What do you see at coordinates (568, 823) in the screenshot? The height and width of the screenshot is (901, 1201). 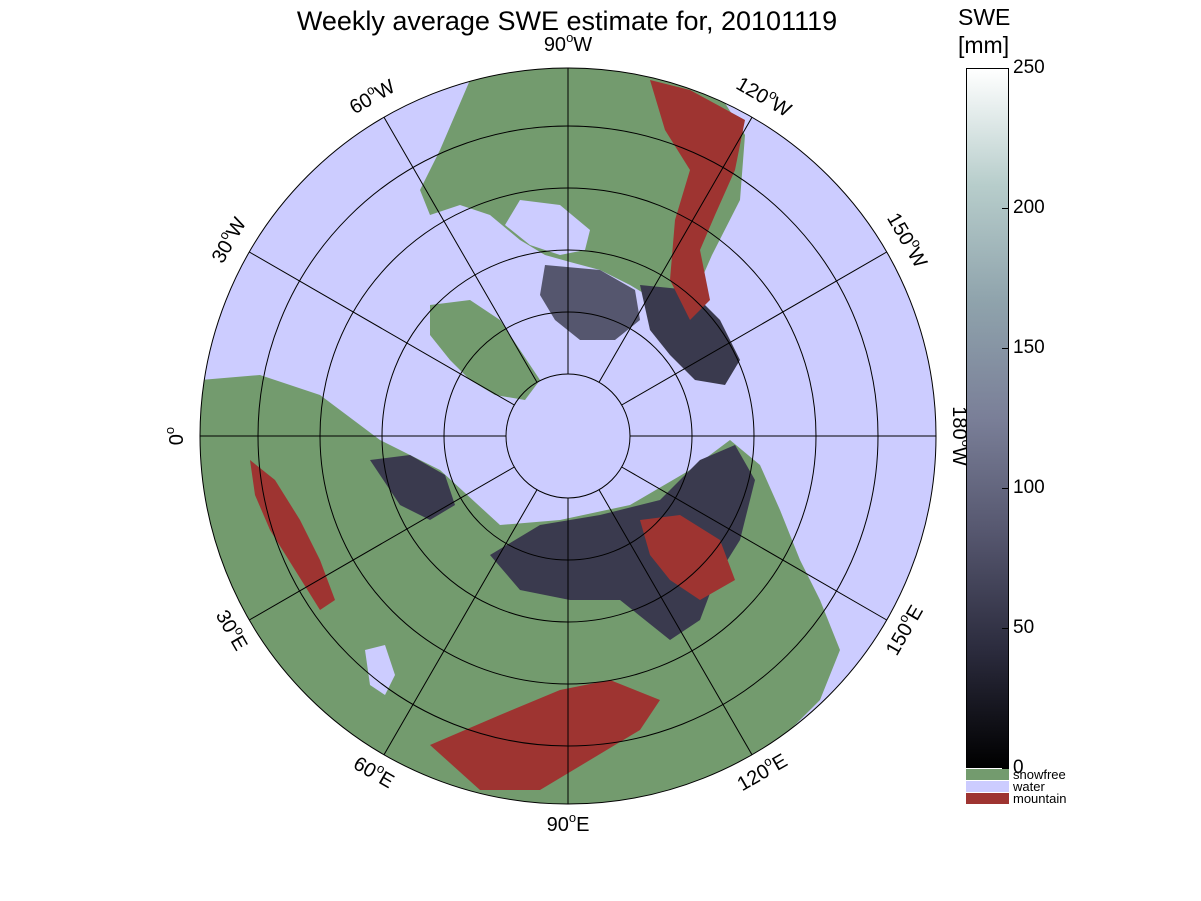 I see `meridian-label: 90oE` at bounding box center [568, 823].